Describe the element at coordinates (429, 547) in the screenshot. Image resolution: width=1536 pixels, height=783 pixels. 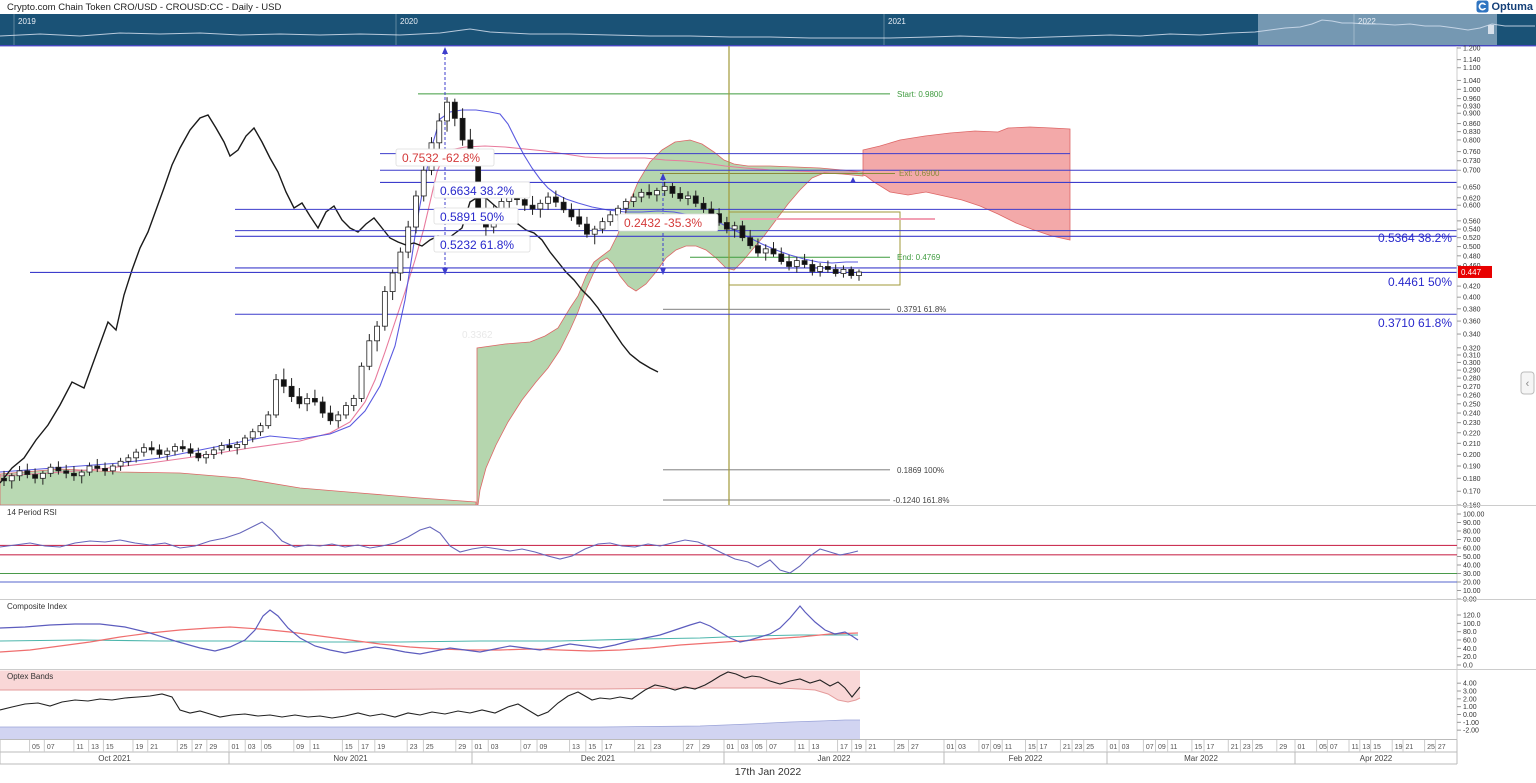
I see `rsi-line` at that location.